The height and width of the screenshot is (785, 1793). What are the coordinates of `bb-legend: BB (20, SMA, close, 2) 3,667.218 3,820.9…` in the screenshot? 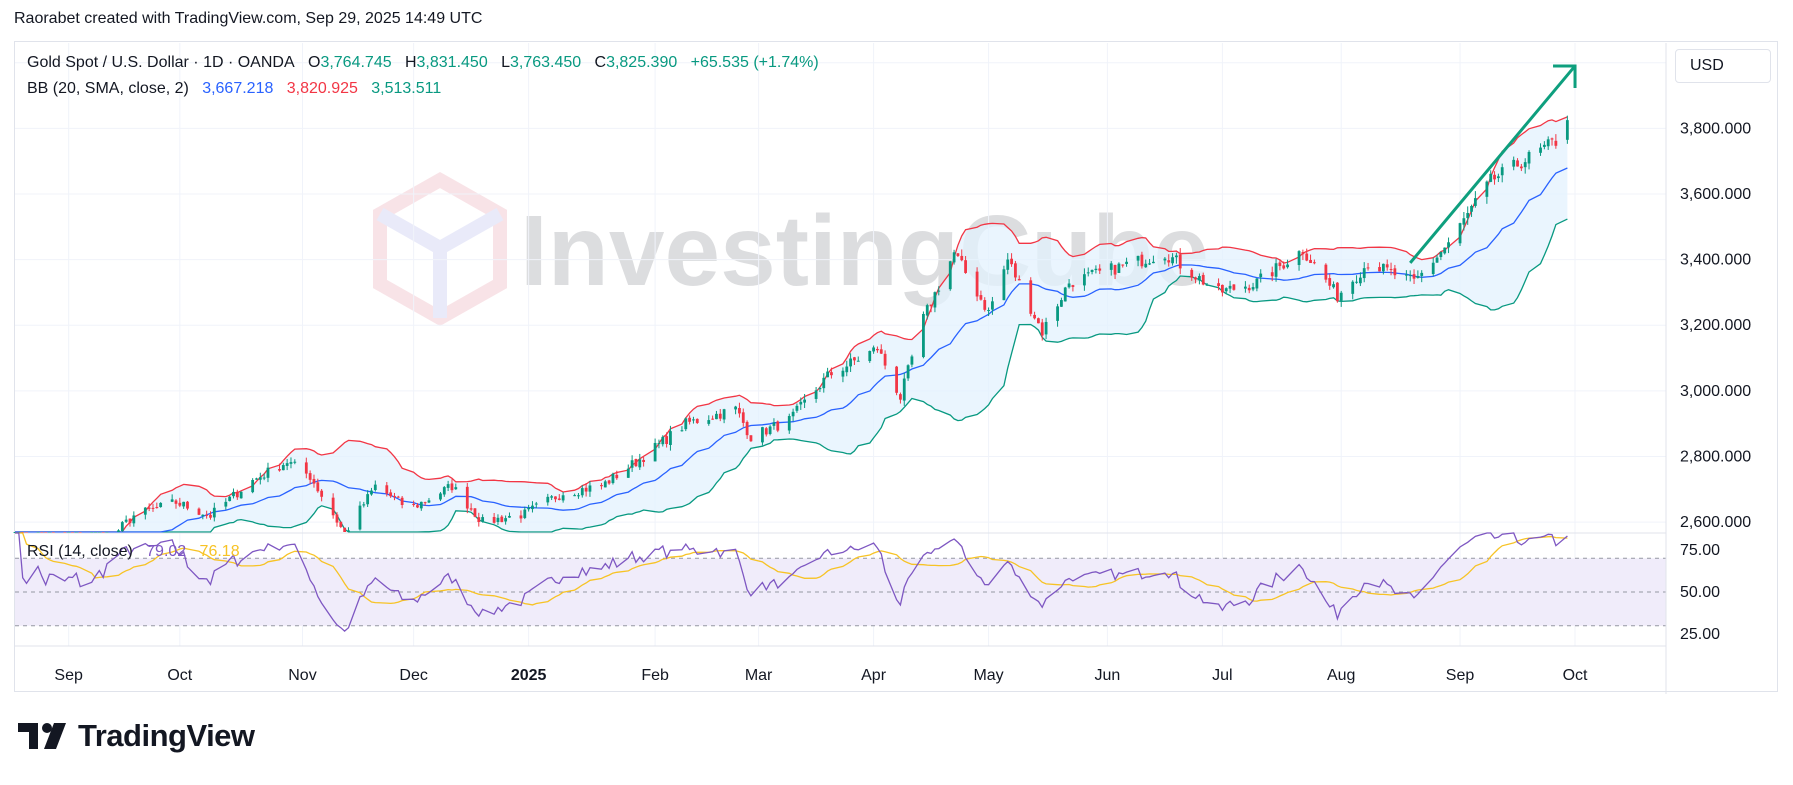 It's located at (234, 89).